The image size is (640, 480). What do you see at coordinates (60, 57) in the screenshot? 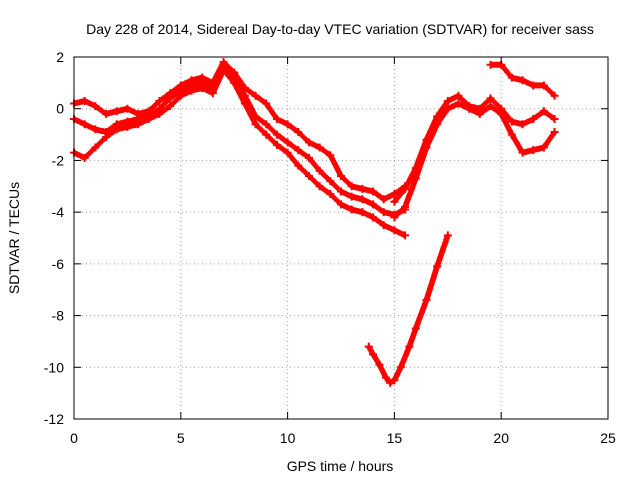
I see `y-tick-label: 2` at bounding box center [60, 57].